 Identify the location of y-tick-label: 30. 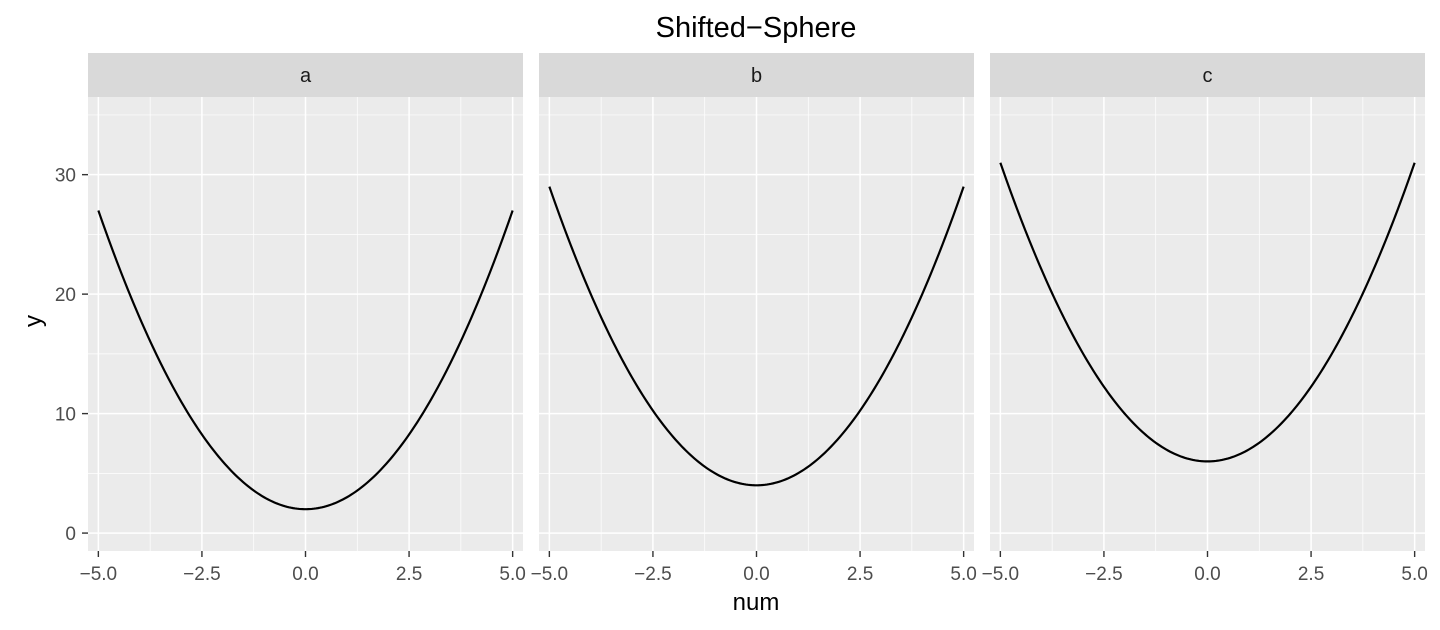
(65, 176).